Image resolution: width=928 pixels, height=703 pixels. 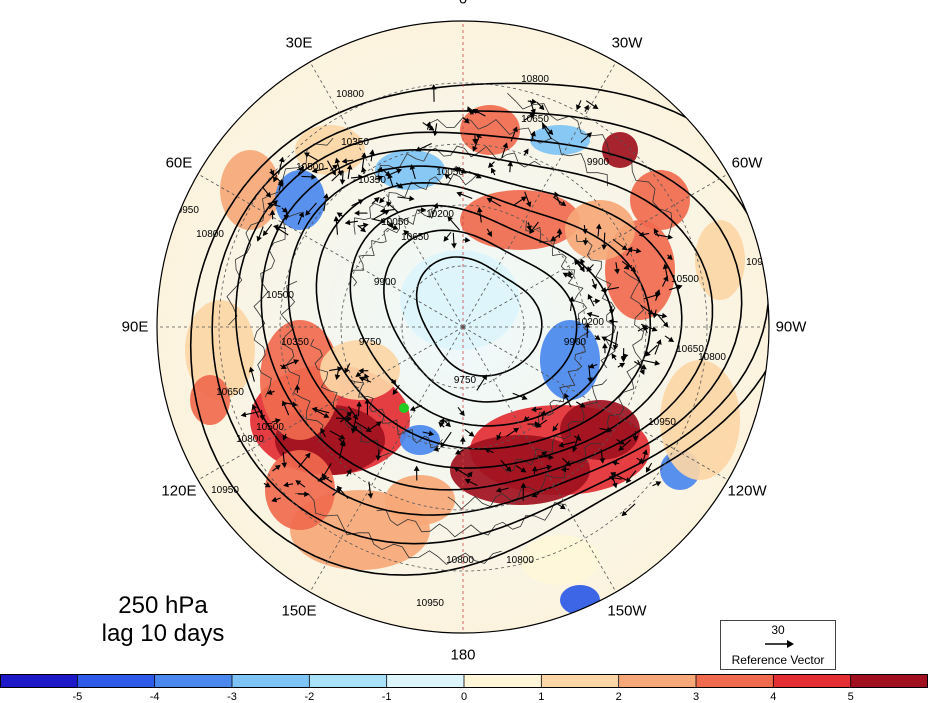 I want to click on highlight-point, so click(x=404, y=408).